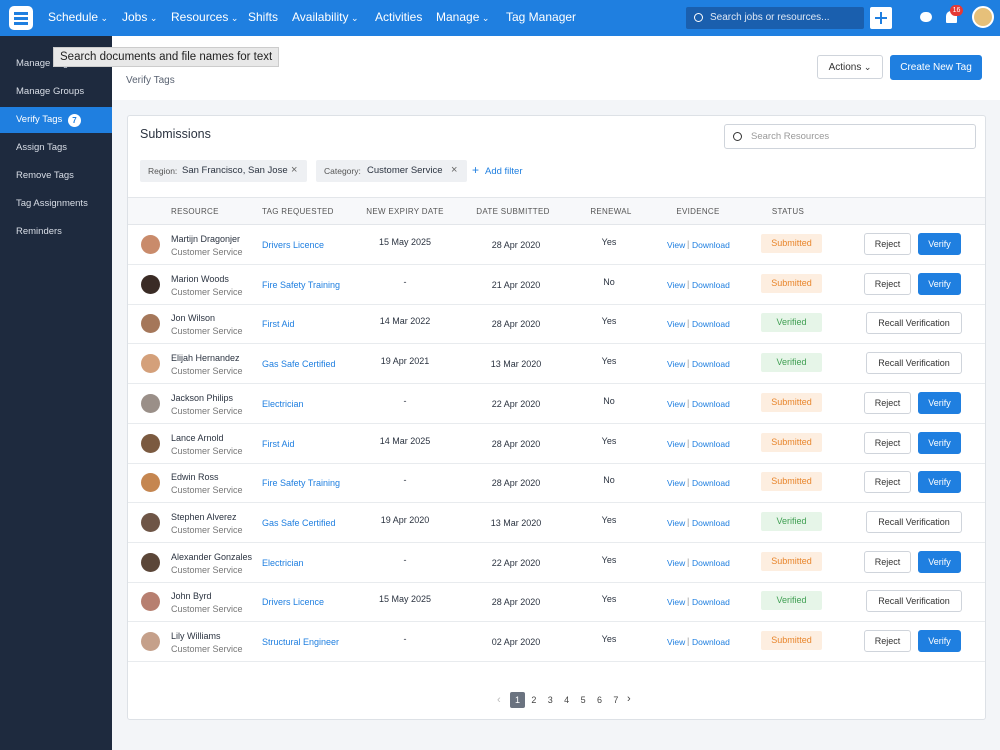  Describe the element at coordinates (52, 203) in the screenshot. I see `sidebar-item: Tag Assignments` at that location.